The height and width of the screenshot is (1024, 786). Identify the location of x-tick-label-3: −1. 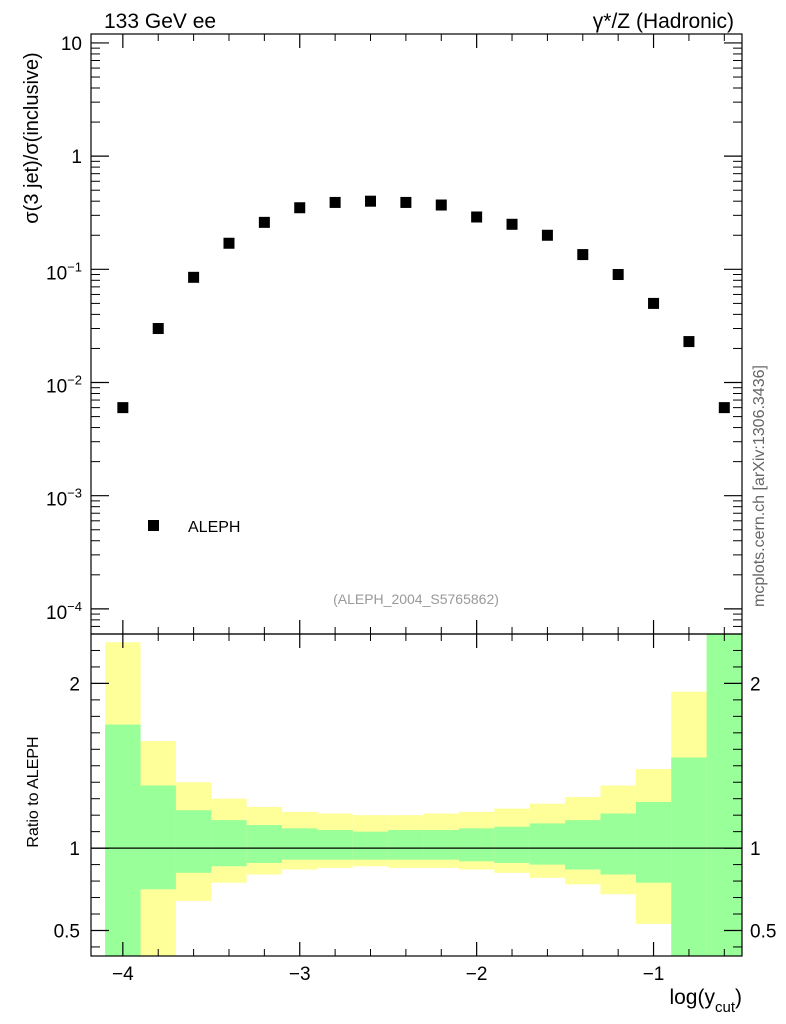
(654, 974).